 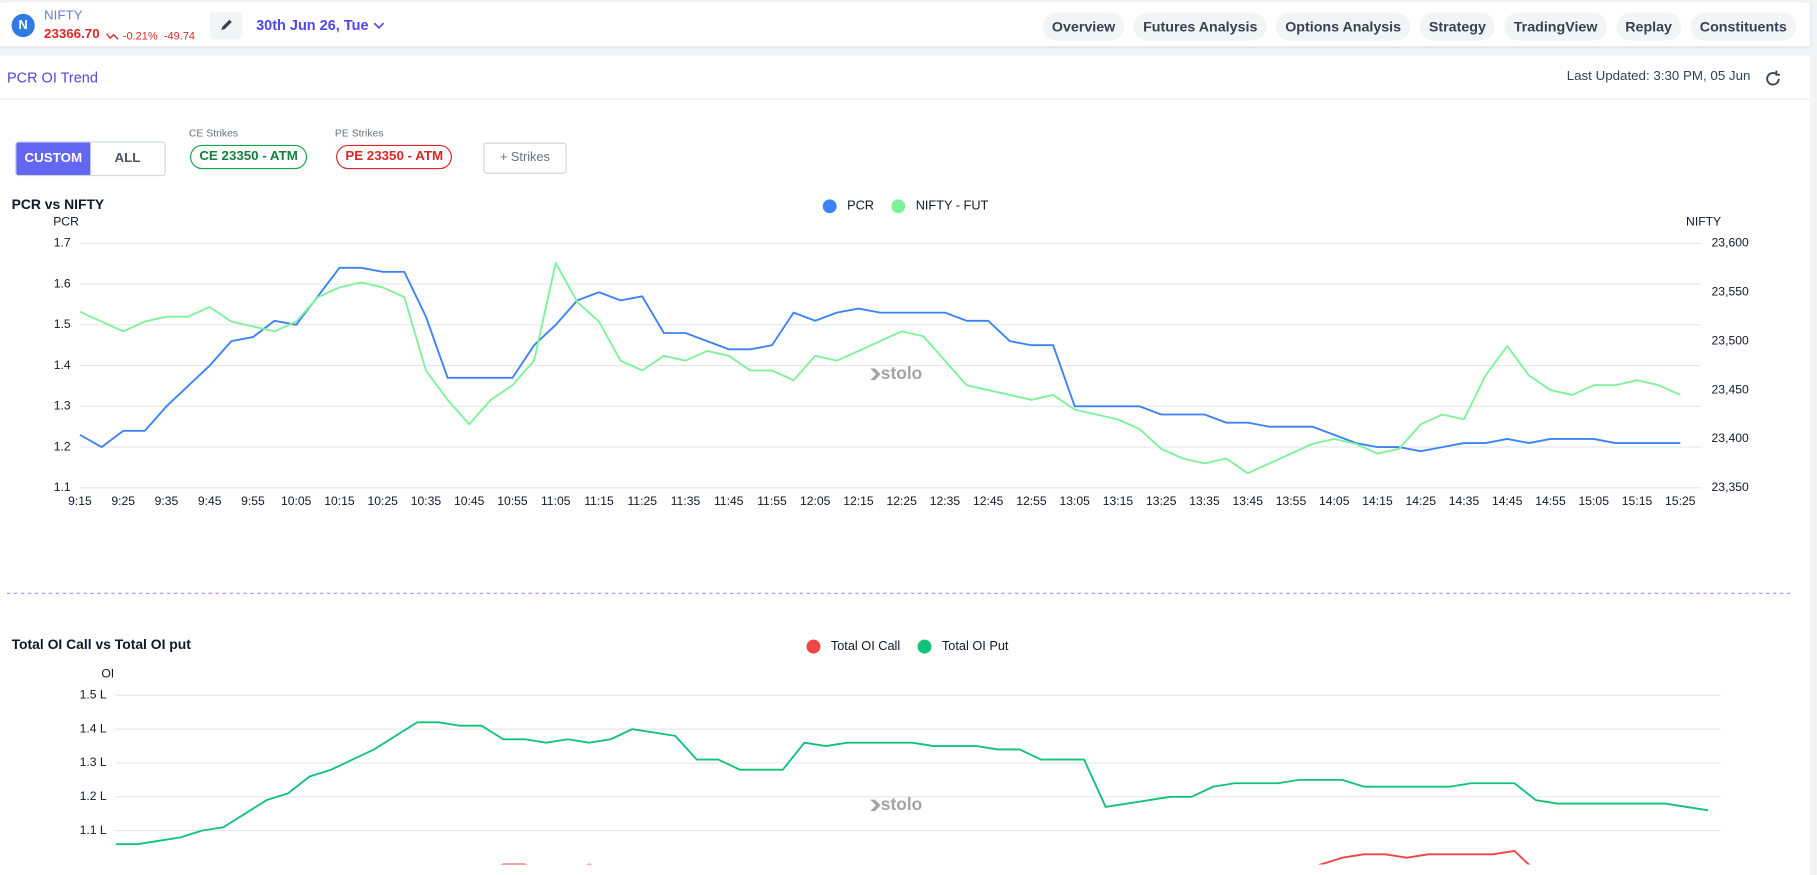 What do you see at coordinates (642, 501) in the screenshot?
I see `x-tick-label: 11:25` at bounding box center [642, 501].